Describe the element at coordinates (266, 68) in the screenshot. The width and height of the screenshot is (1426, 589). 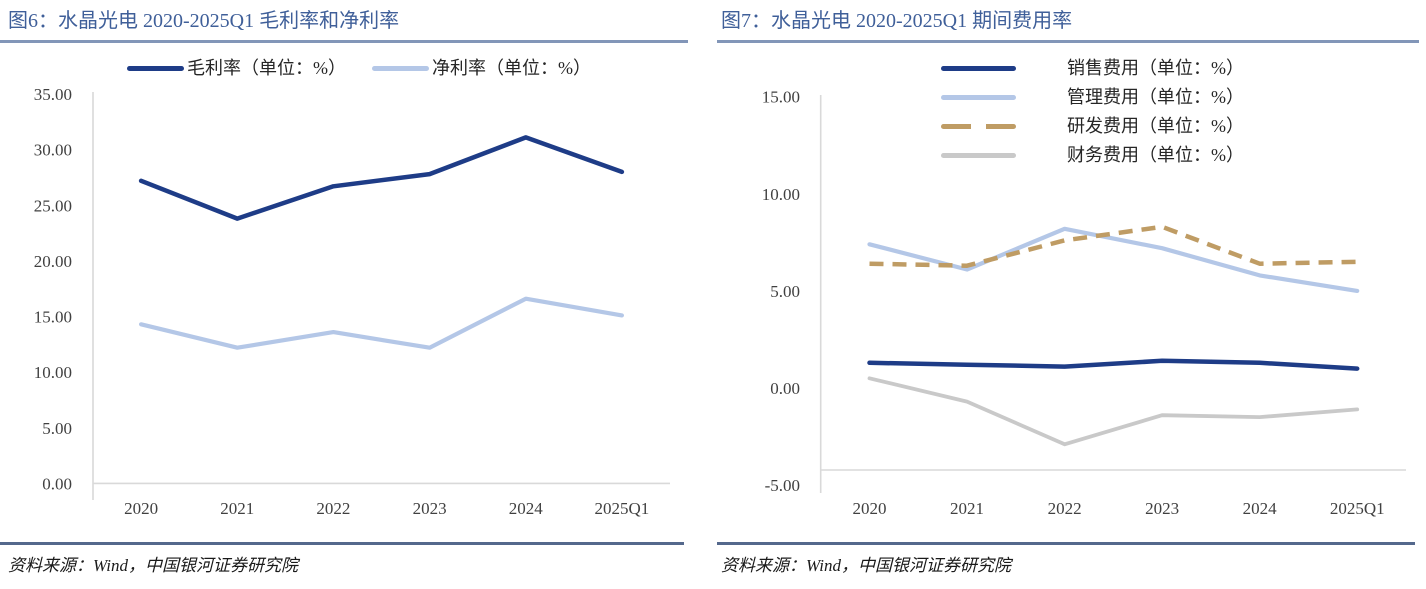
I see `legend-label: 毛利率（单位：%）` at that location.